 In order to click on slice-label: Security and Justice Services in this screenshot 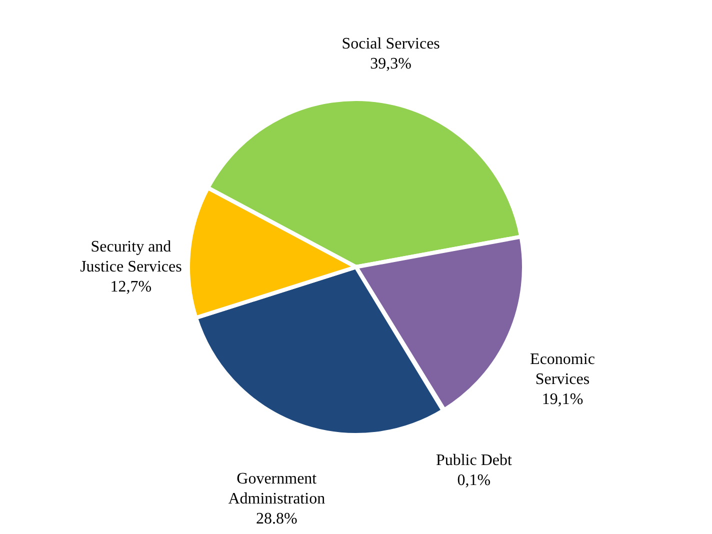, I will do `click(131, 257)`.